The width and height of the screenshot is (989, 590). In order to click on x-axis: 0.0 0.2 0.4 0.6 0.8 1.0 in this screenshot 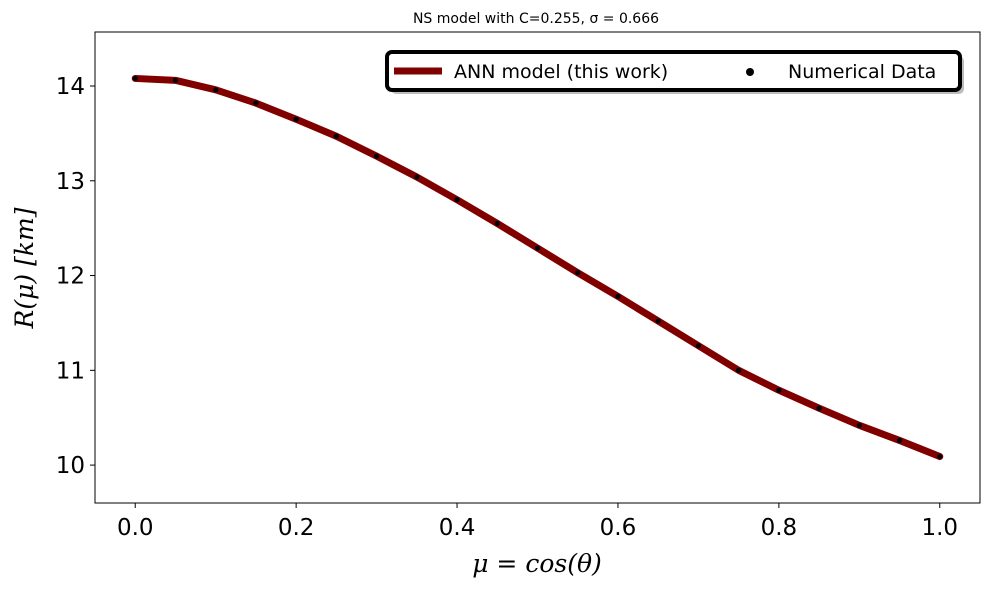, I will do `click(537, 522)`.